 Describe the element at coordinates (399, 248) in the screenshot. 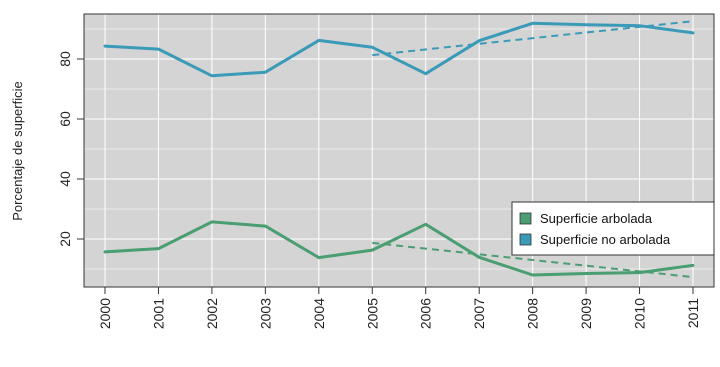

I see `series-line-arbolada` at that location.